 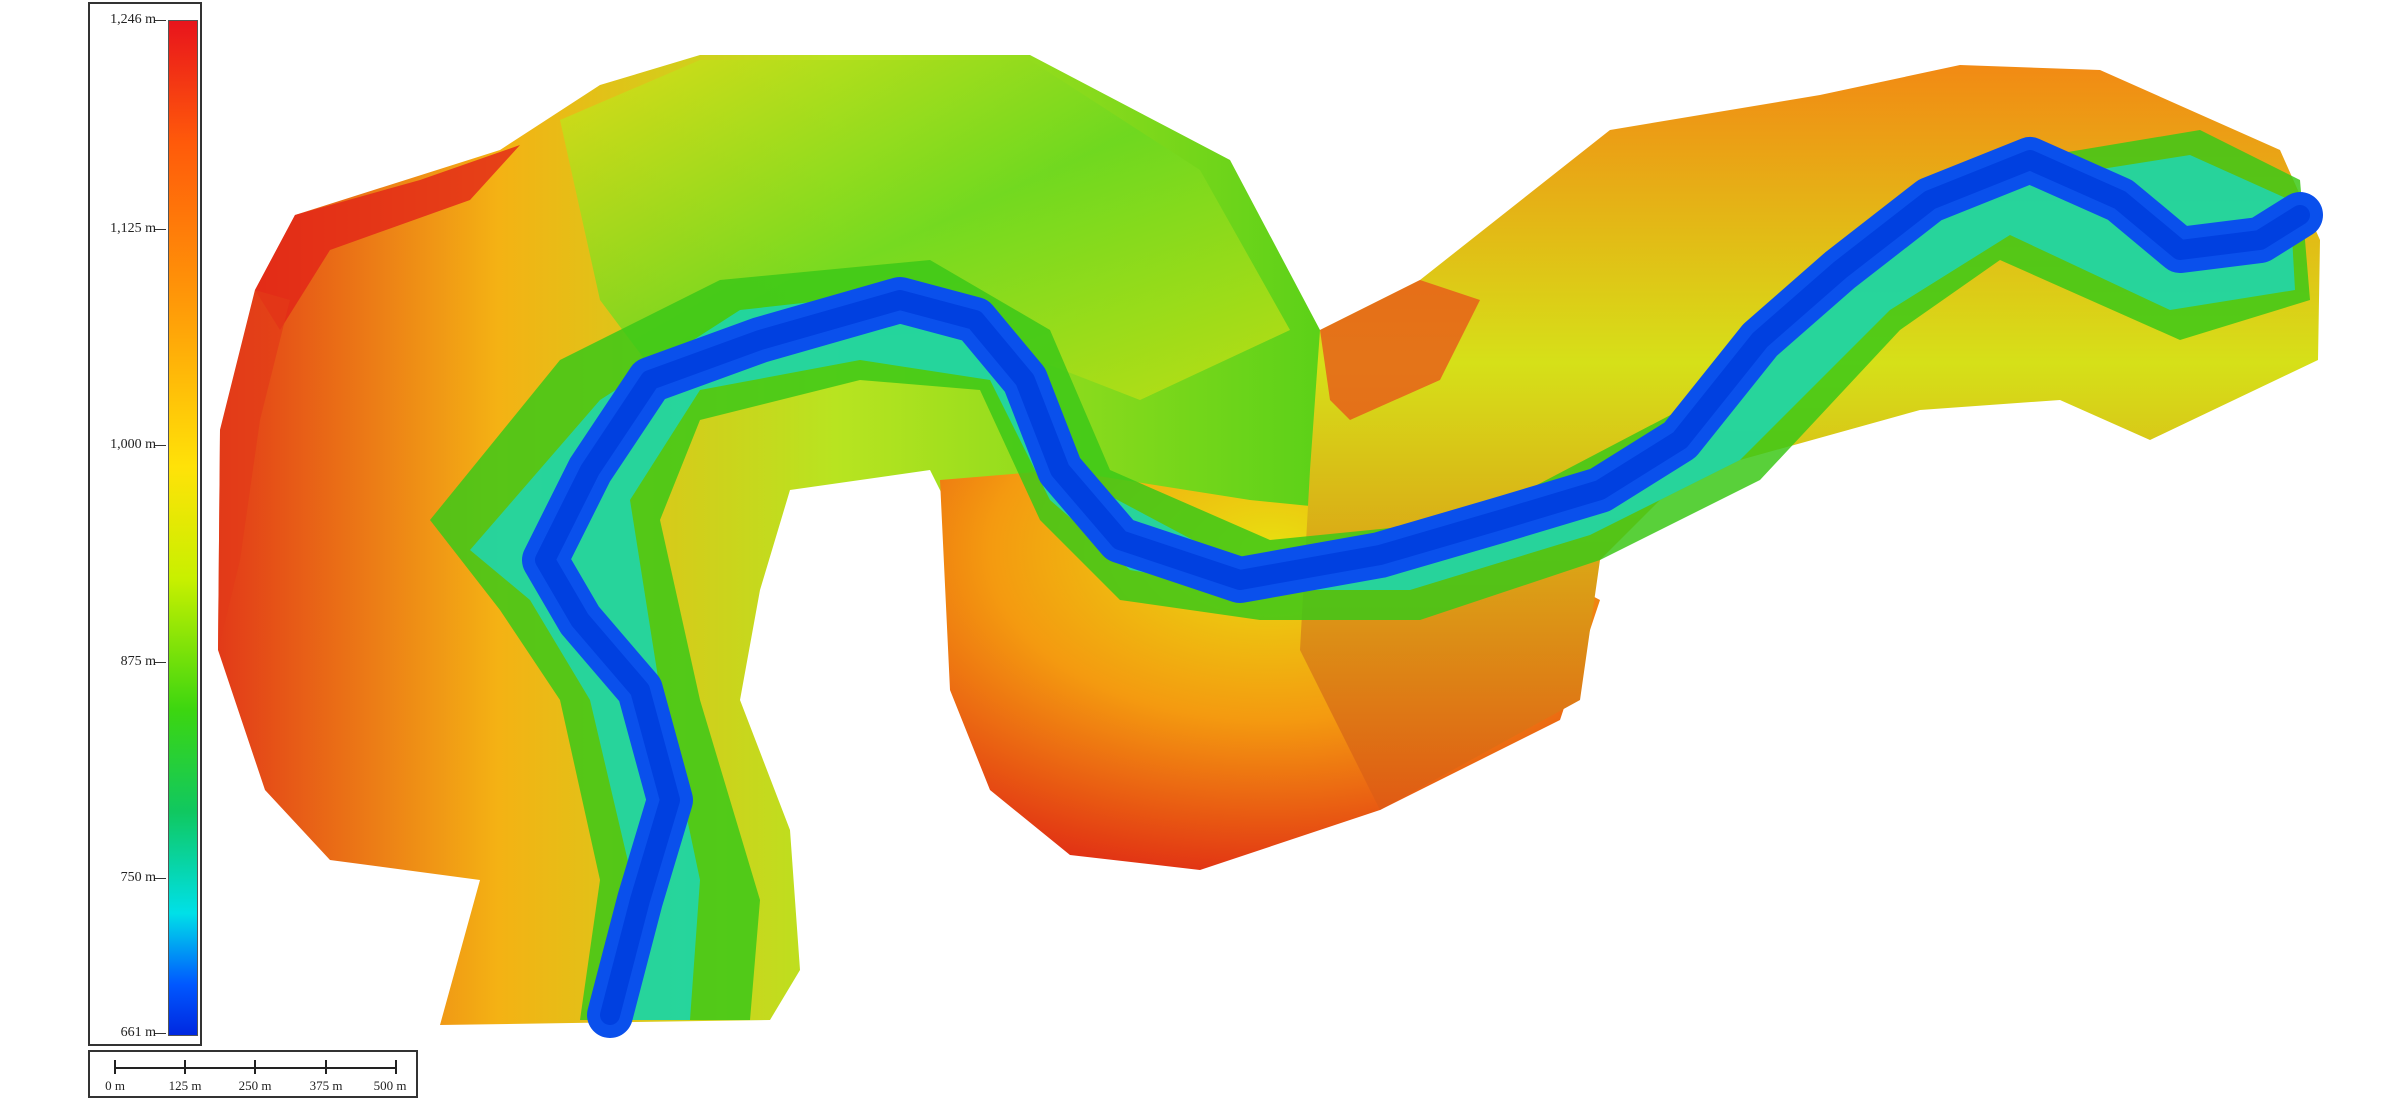 What do you see at coordinates (1400, 350) in the screenshot?
I see `high-ground-central` at bounding box center [1400, 350].